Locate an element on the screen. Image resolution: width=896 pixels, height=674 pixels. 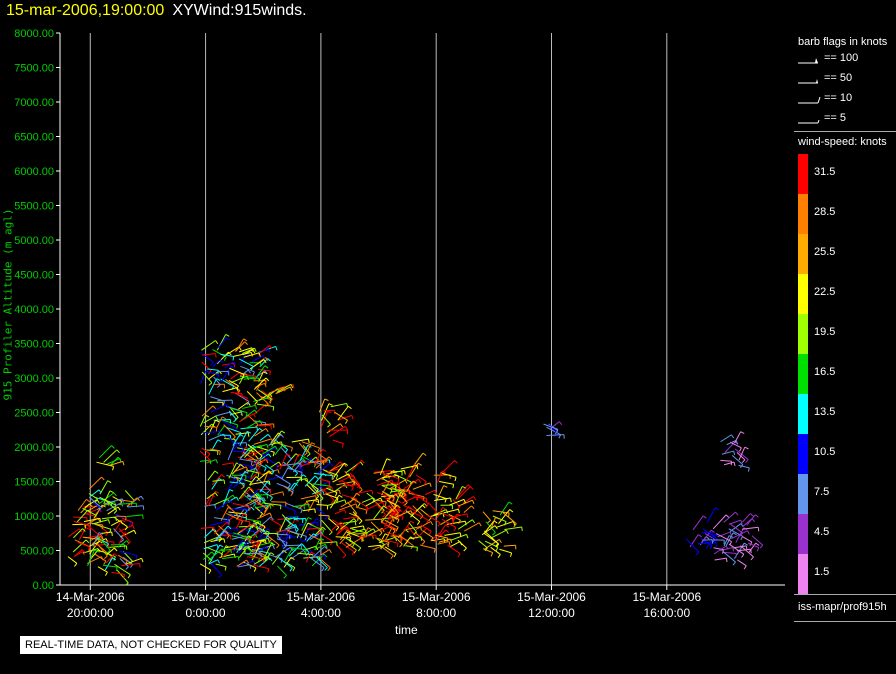
barb-10-label: == 10 is located at coordinates (838, 98).